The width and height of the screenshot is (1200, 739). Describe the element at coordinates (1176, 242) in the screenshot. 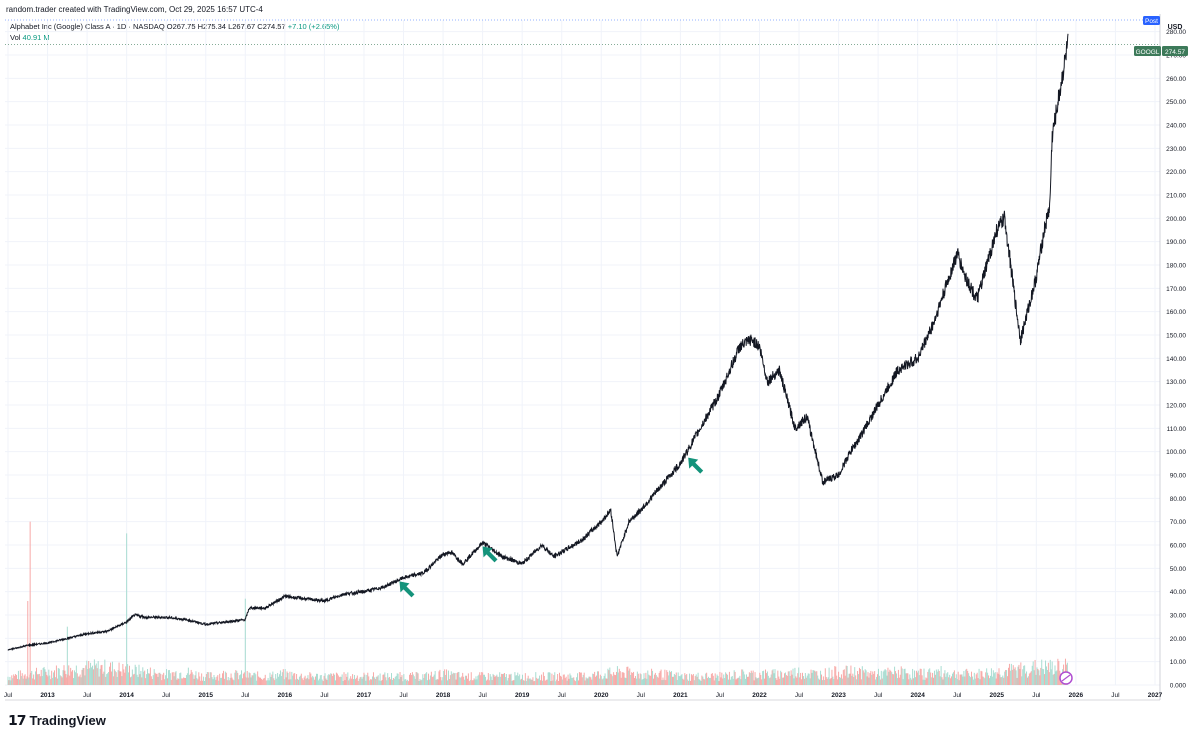

I see `y-tick-label: 190.00` at that location.